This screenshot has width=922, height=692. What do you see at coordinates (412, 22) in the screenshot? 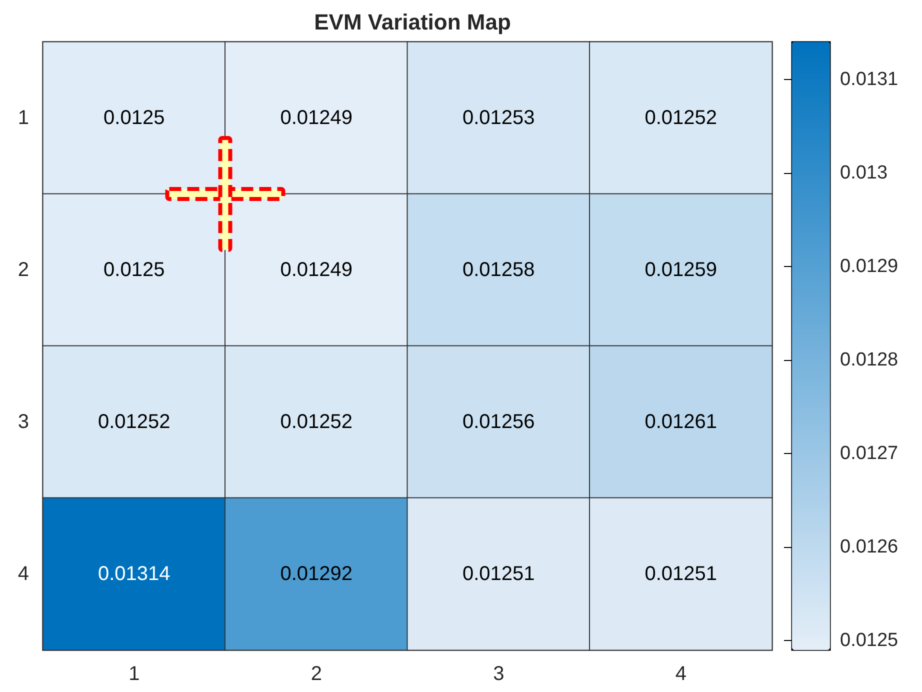
I see `chart-title: EVM Variation Map` at bounding box center [412, 22].